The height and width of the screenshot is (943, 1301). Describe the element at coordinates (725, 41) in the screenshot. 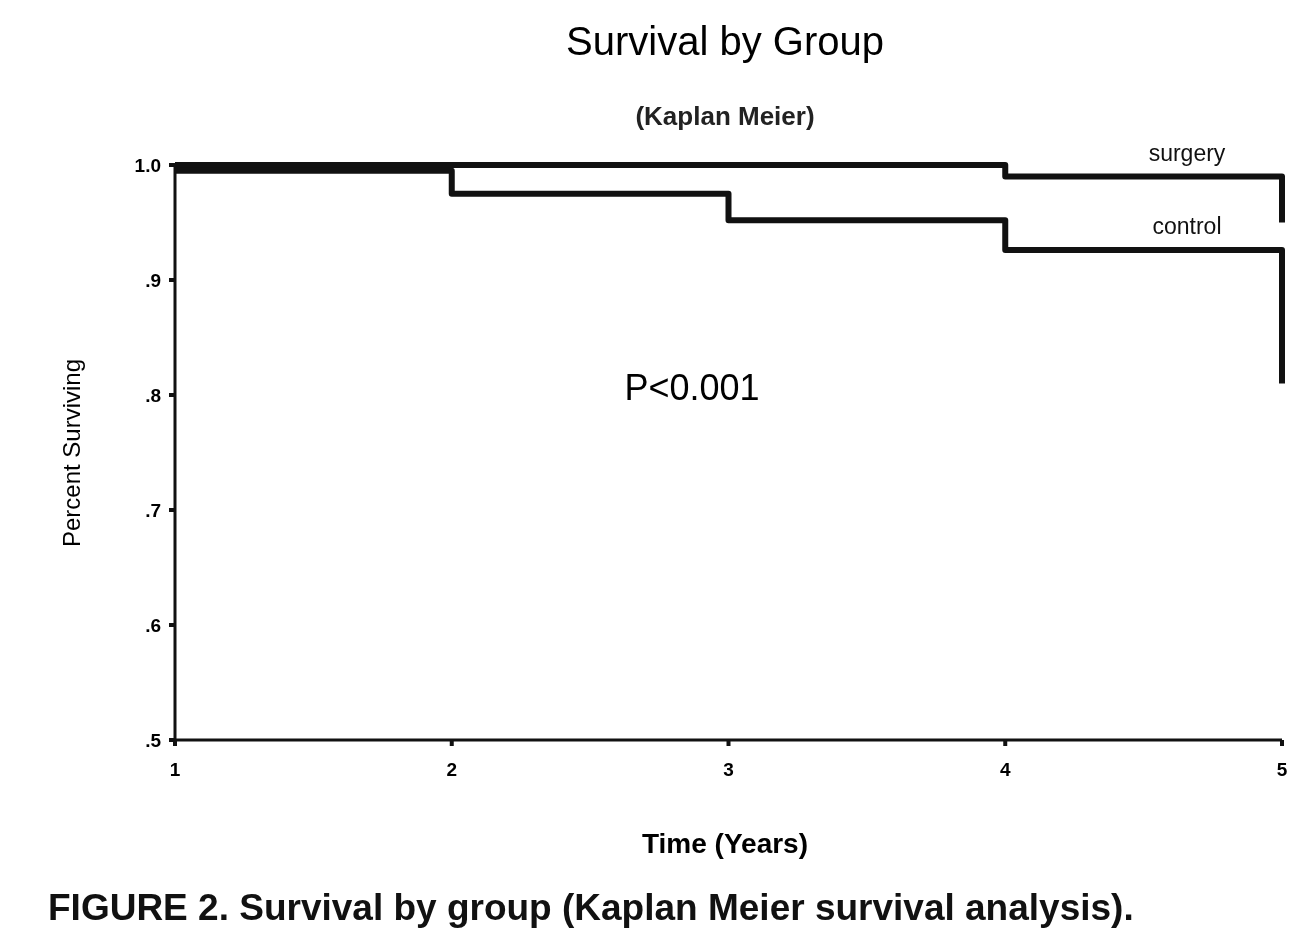

I see `chart-title: Survival by Group` at that location.